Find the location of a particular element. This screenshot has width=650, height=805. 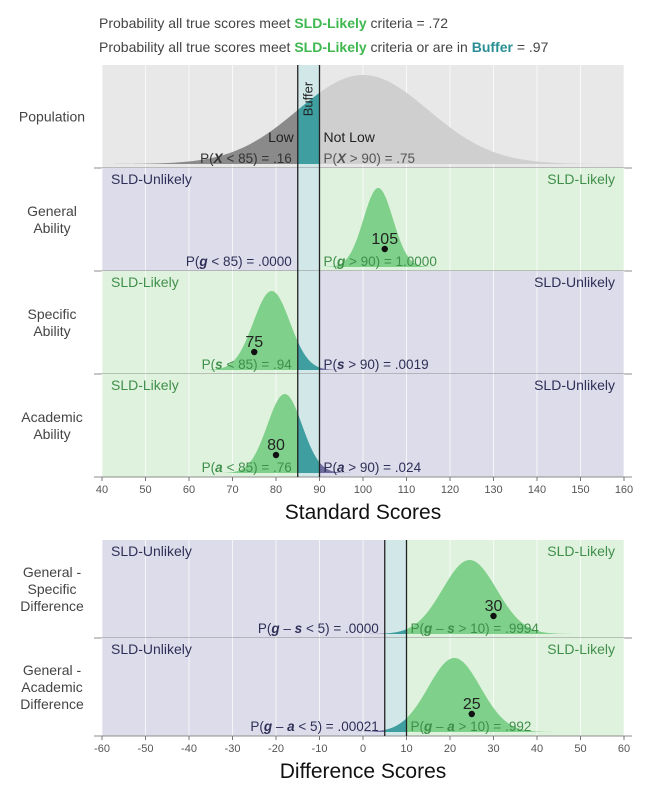

x-tick-label: 40 is located at coordinates (102, 490).